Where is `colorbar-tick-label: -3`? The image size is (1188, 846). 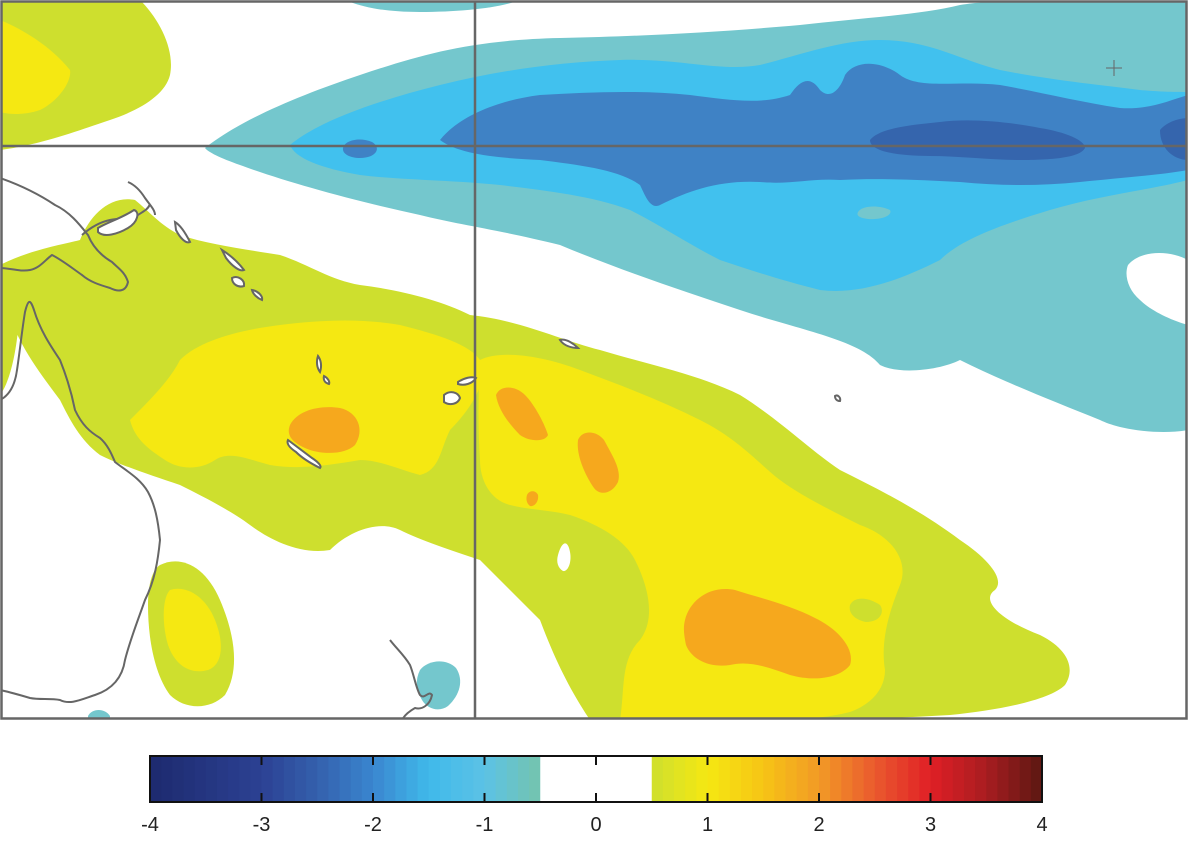
colorbar-tick-label: -3 is located at coordinates (261, 825).